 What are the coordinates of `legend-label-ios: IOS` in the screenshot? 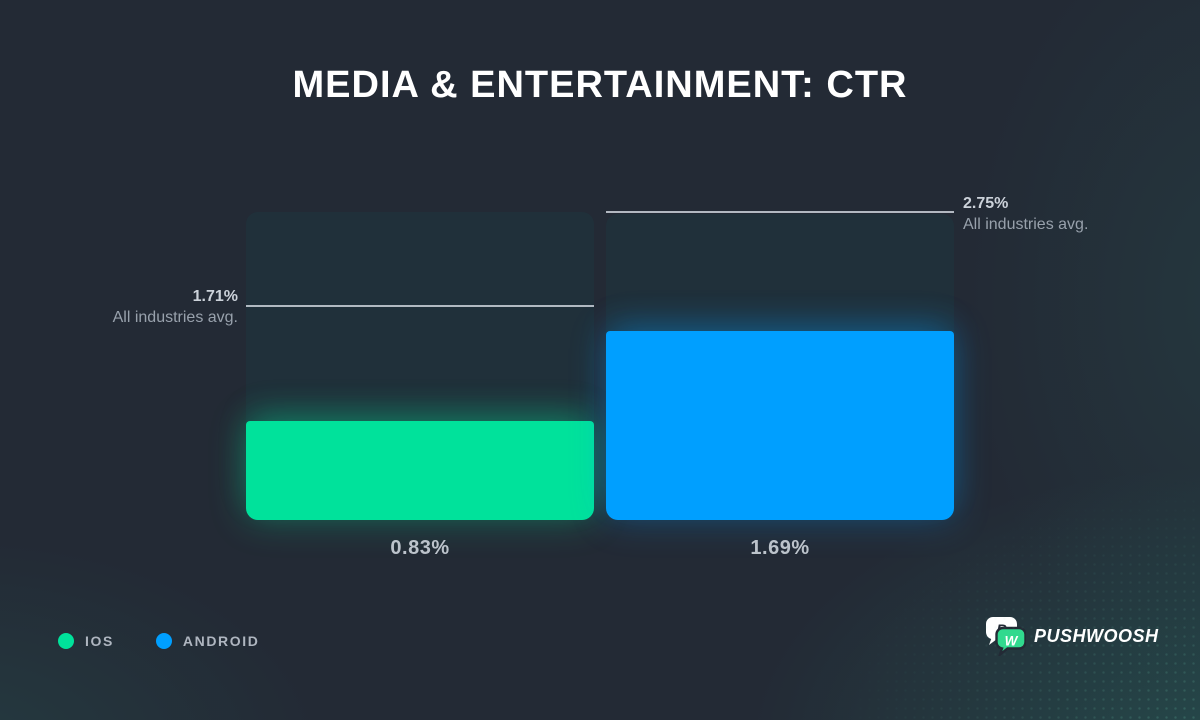 It's located at (99, 641).